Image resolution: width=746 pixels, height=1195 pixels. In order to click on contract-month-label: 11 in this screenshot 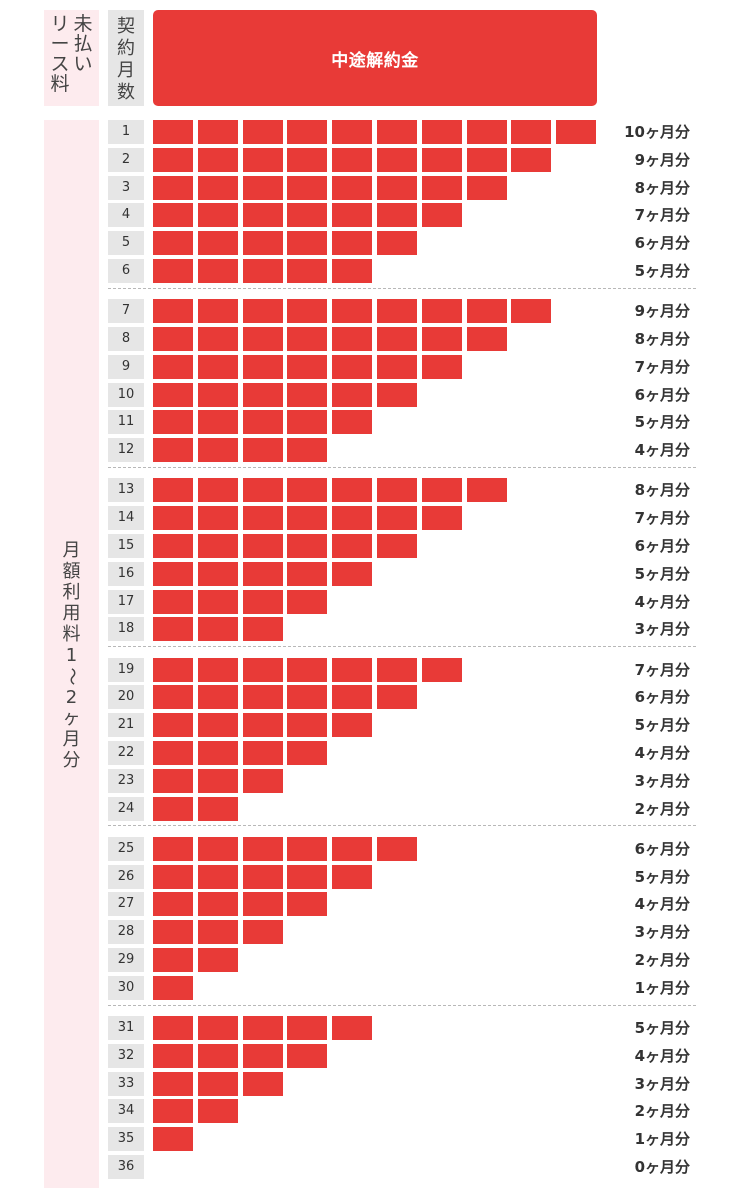, I will do `click(126, 422)`.